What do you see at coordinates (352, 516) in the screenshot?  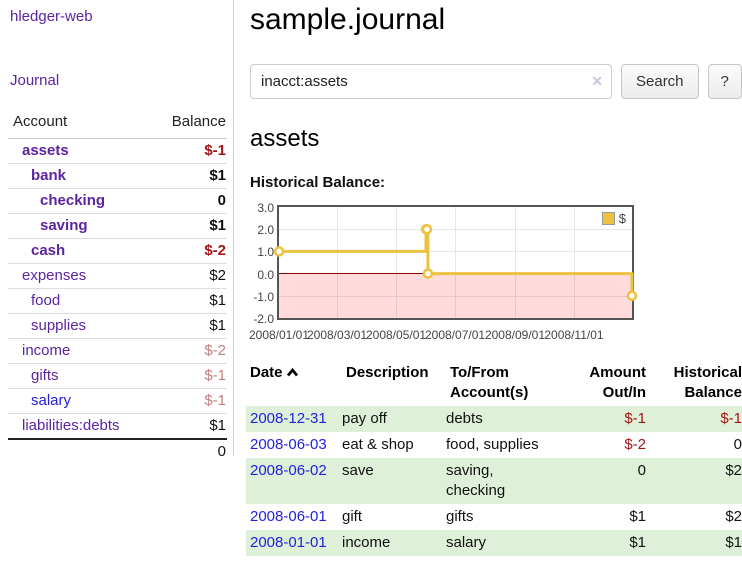 I see `transaction-description: gift` at bounding box center [352, 516].